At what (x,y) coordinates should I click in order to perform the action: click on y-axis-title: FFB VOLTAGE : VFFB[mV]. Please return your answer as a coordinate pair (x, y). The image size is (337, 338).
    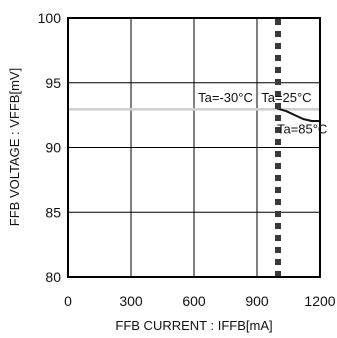
    Looking at the image, I should click on (14, 147).